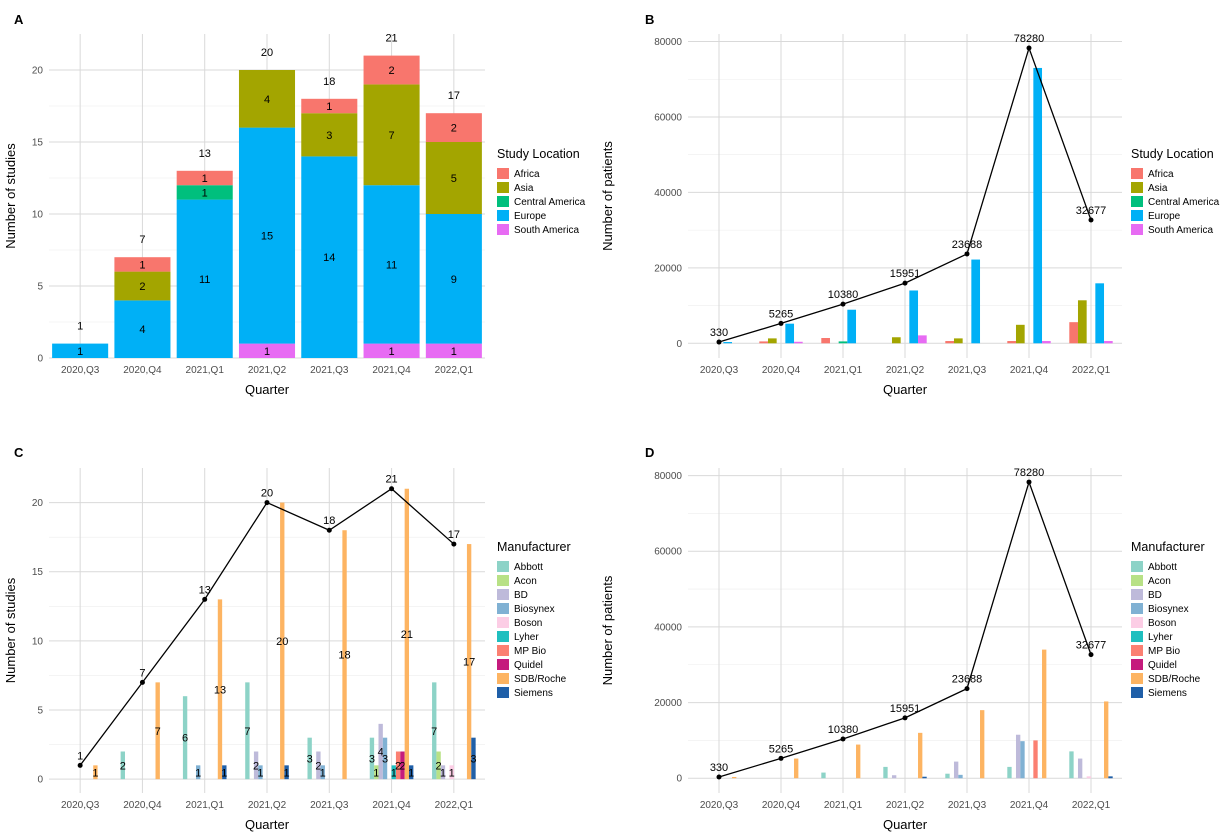 The image size is (1225, 833). What do you see at coordinates (329, 805) in the screenshot?
I see `x-tick-label: 2021,Q3` at bounding box center [329, 805].